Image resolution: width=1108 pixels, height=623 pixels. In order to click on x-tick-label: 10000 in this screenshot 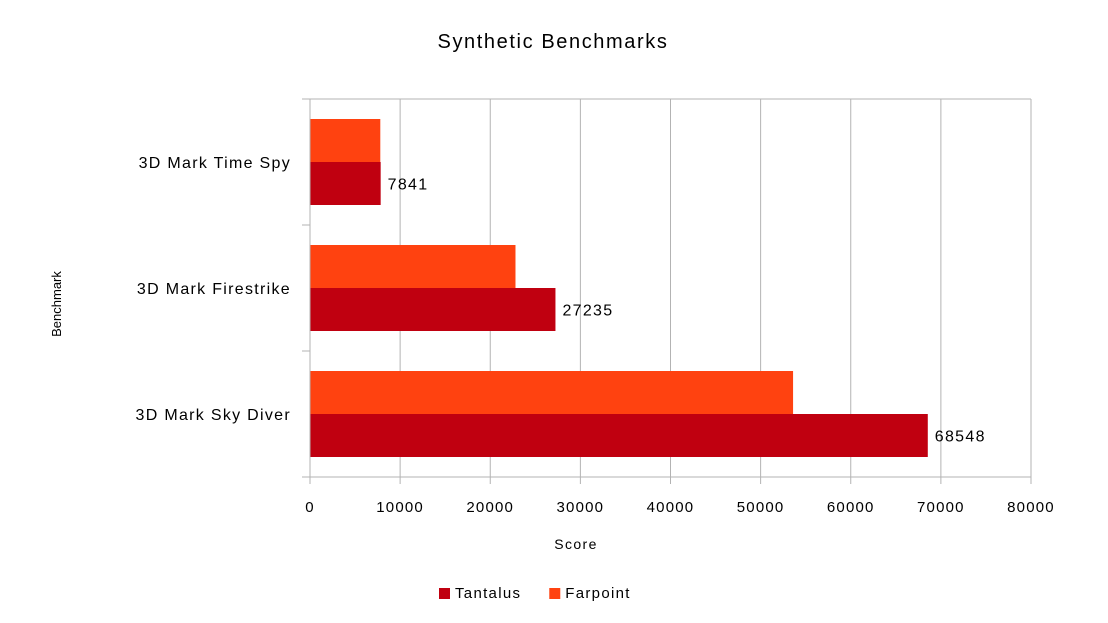, I will do `click(400, 507)`.